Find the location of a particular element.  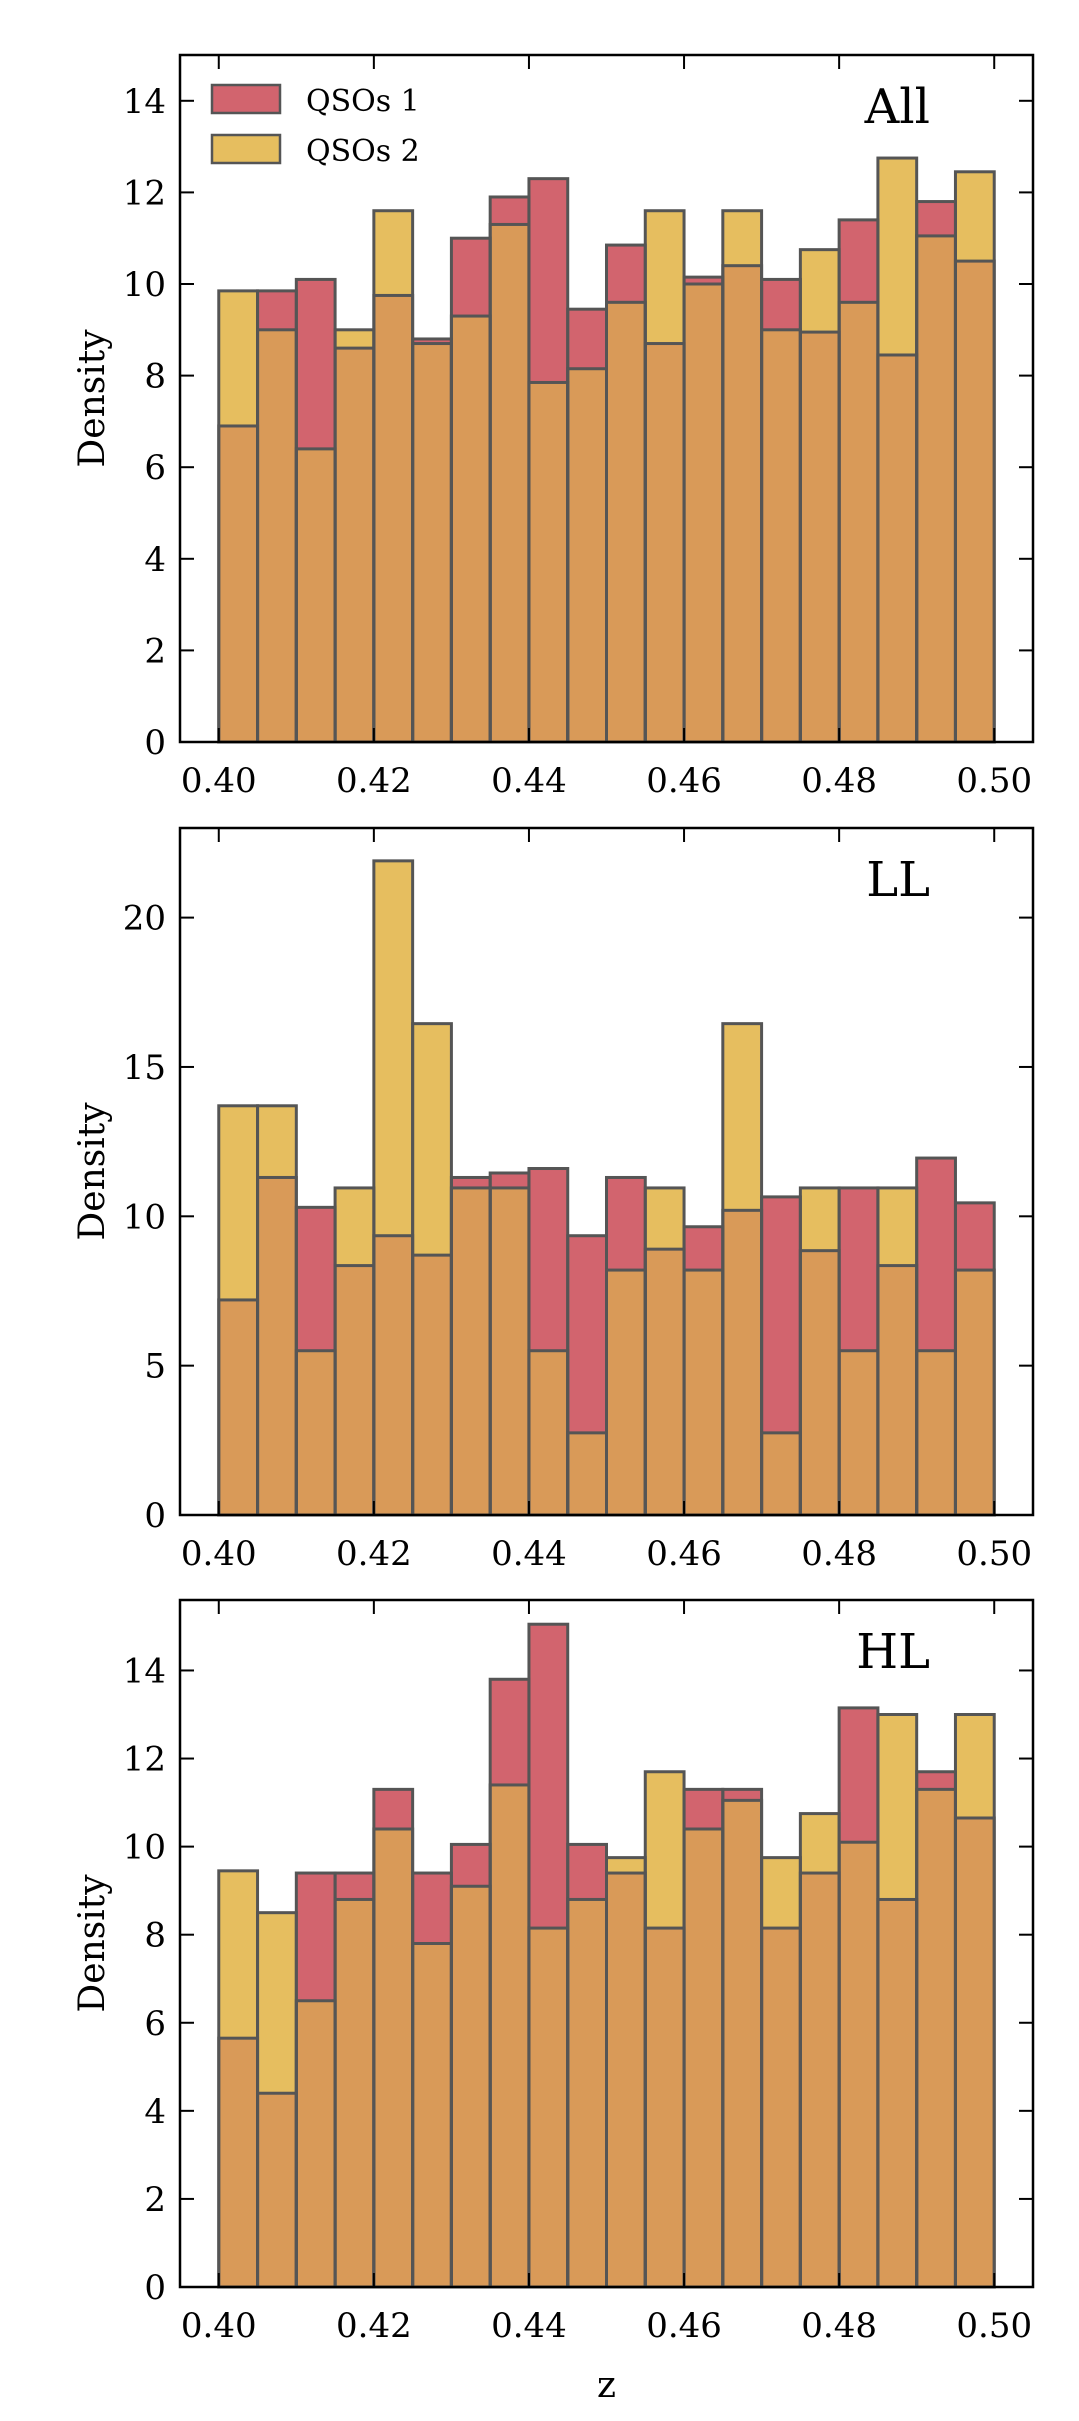

legend-label: QSOs 1 is located at coordinates (363, 101).